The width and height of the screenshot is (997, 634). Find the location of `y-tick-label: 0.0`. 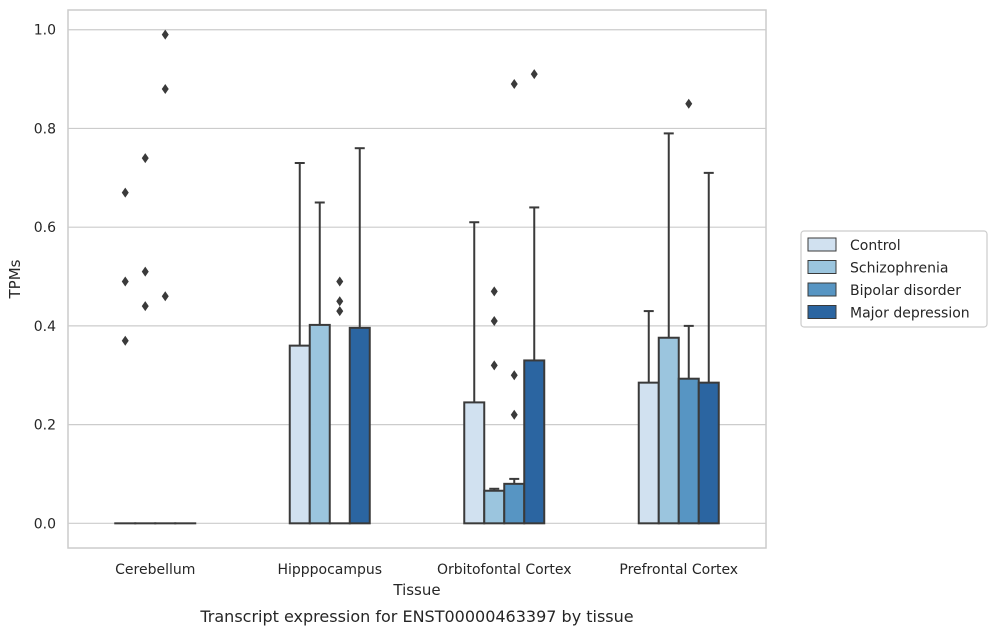

y-tick-label: 0.0 is located at coordinates (45, 524).